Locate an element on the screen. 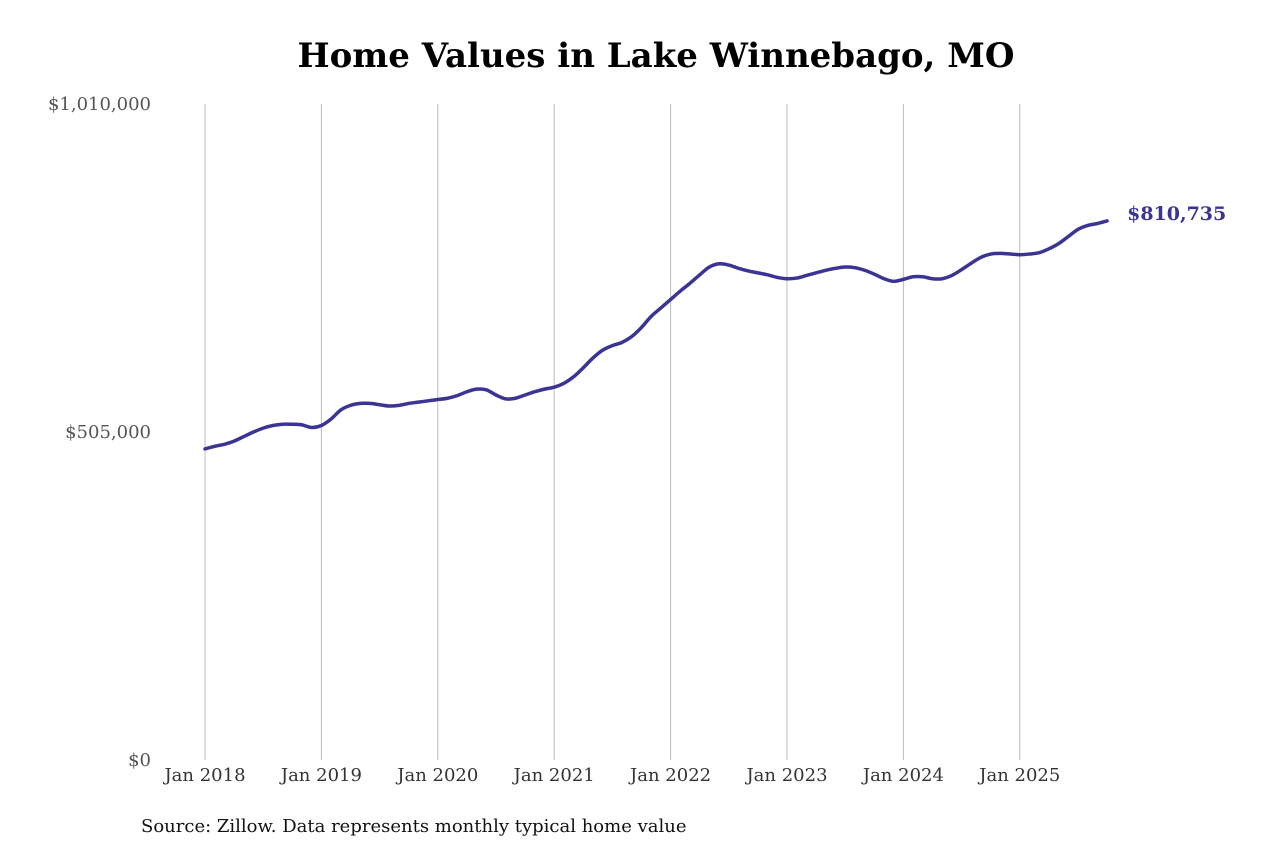  y-axis-tick-labels: $0 $505,000 $1,010,000 is located at coordinates (99, 432).